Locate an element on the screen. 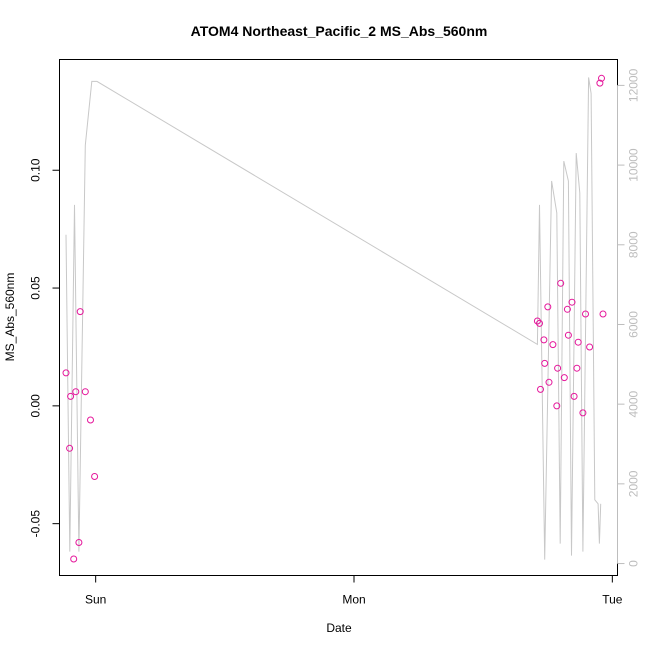 The height and width of the screenshot is (650, 650). x-axis-label: Date is located at coordinates (339, 628).